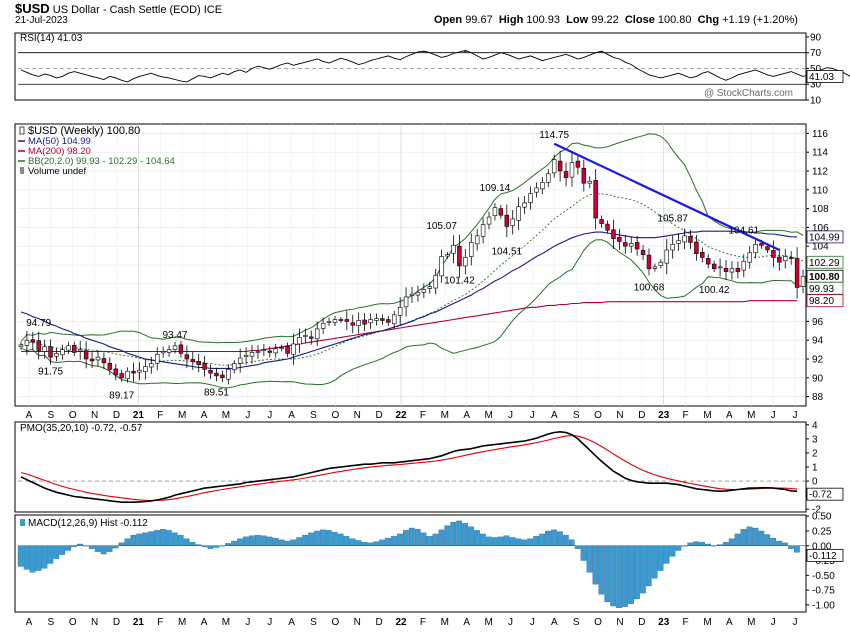 The width and height of the screenshot is (850, 633). I want to click on macd-tick-label: 0.00, so click(822, 546).